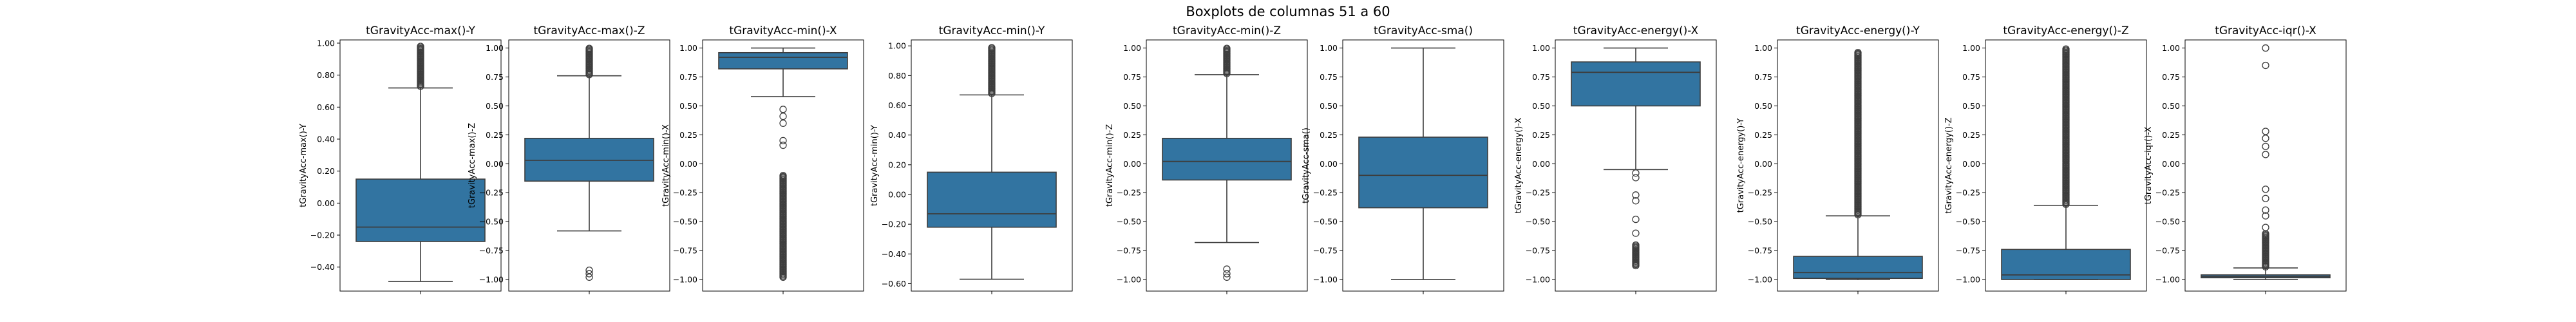 Image resolution: width=2576 pixels, height=322 pixels. Describe the element at coordinates (1288, 11) in the screenshot. I see `figure-title: Boxplots de columnas 51 a 60` at that location.